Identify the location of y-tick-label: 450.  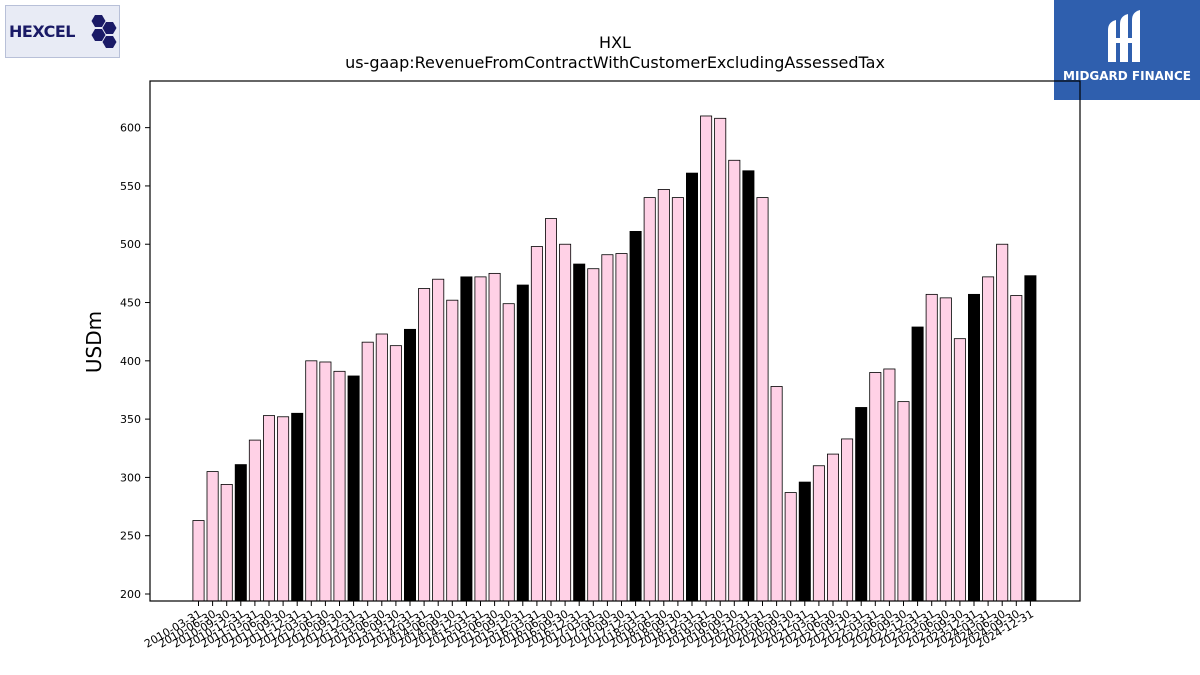
(130, 303).